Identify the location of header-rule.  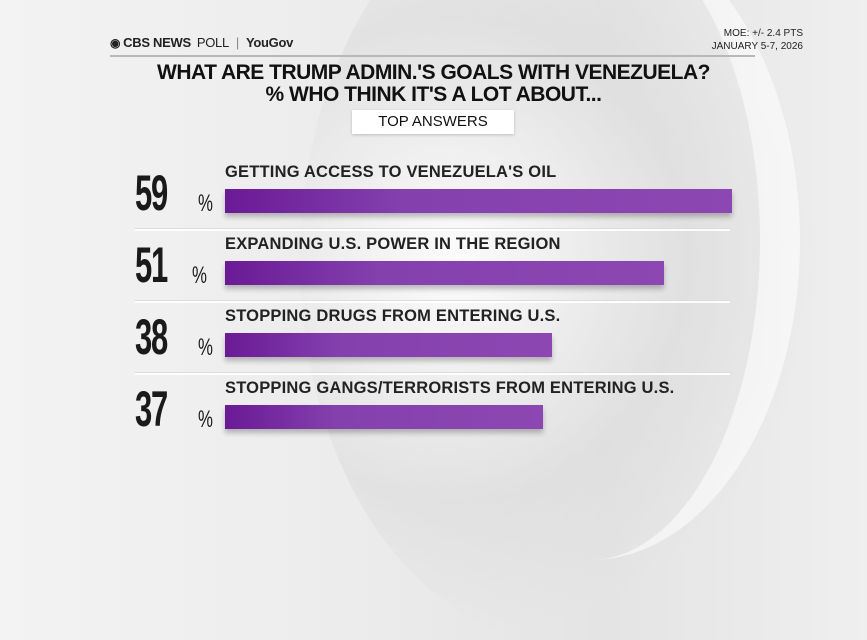
(432, 56).